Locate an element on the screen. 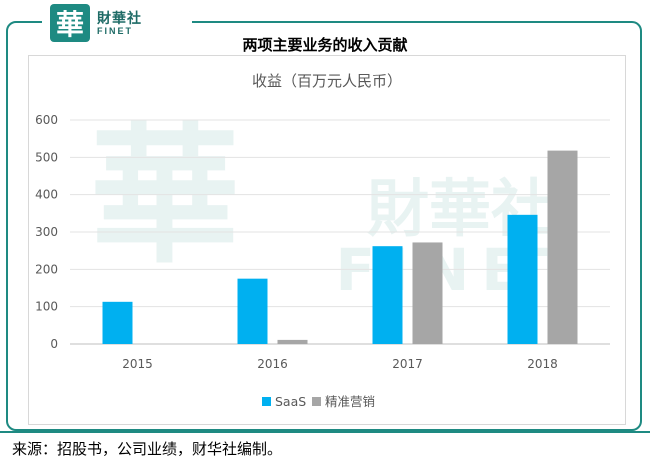  legend: SaaS 精准营销 is located at coordinates (318, 401).